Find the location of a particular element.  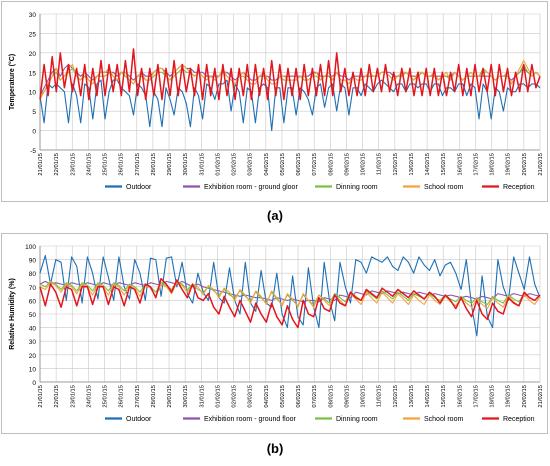

x-tick-label: 02/02/15 is located at coordinates (235, 164).